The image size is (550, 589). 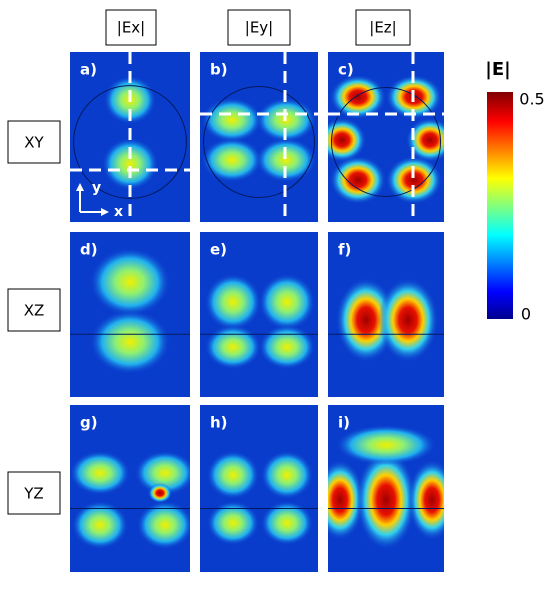 I want to click on column-header: |Ex|, so click(x=131, y=28).